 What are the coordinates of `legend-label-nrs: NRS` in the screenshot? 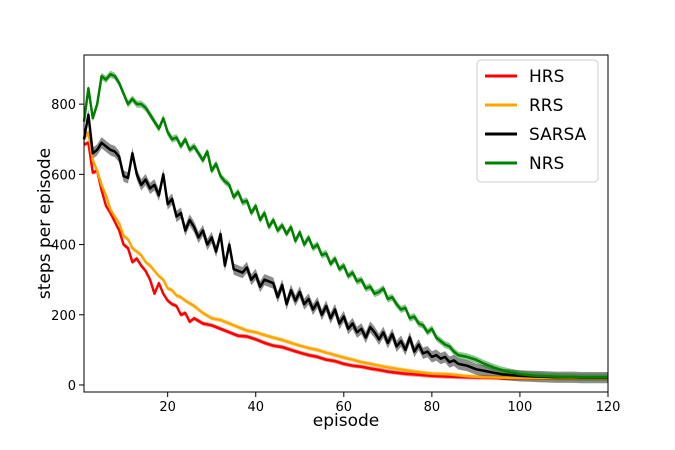 It's located at (546, 164).